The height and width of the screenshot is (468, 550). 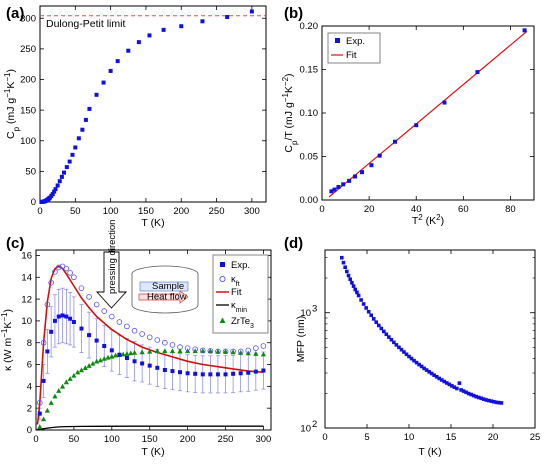 I want to click on x-tick-label: 200, so click(x=181, y=211).